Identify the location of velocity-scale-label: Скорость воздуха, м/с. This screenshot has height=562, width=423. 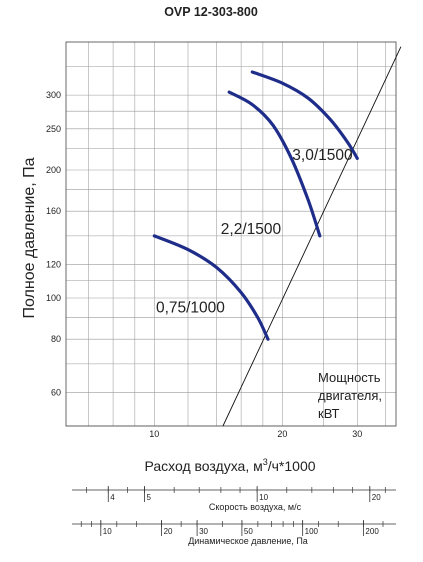
(255, 507).